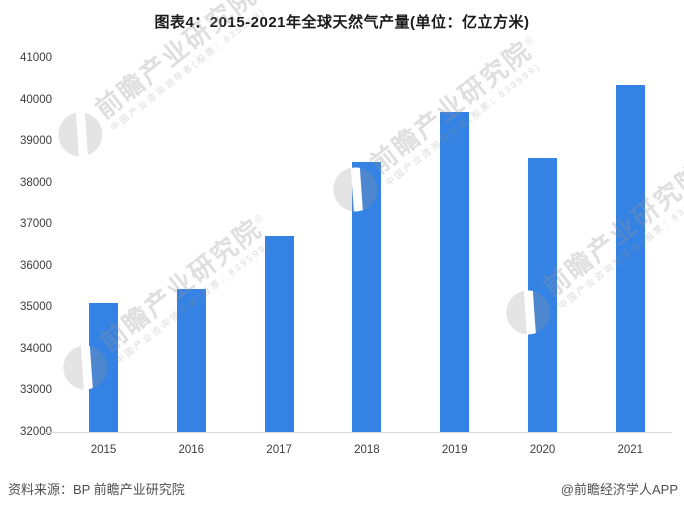  I want to click on y-tick-38000: 38000, so click(36, 182).